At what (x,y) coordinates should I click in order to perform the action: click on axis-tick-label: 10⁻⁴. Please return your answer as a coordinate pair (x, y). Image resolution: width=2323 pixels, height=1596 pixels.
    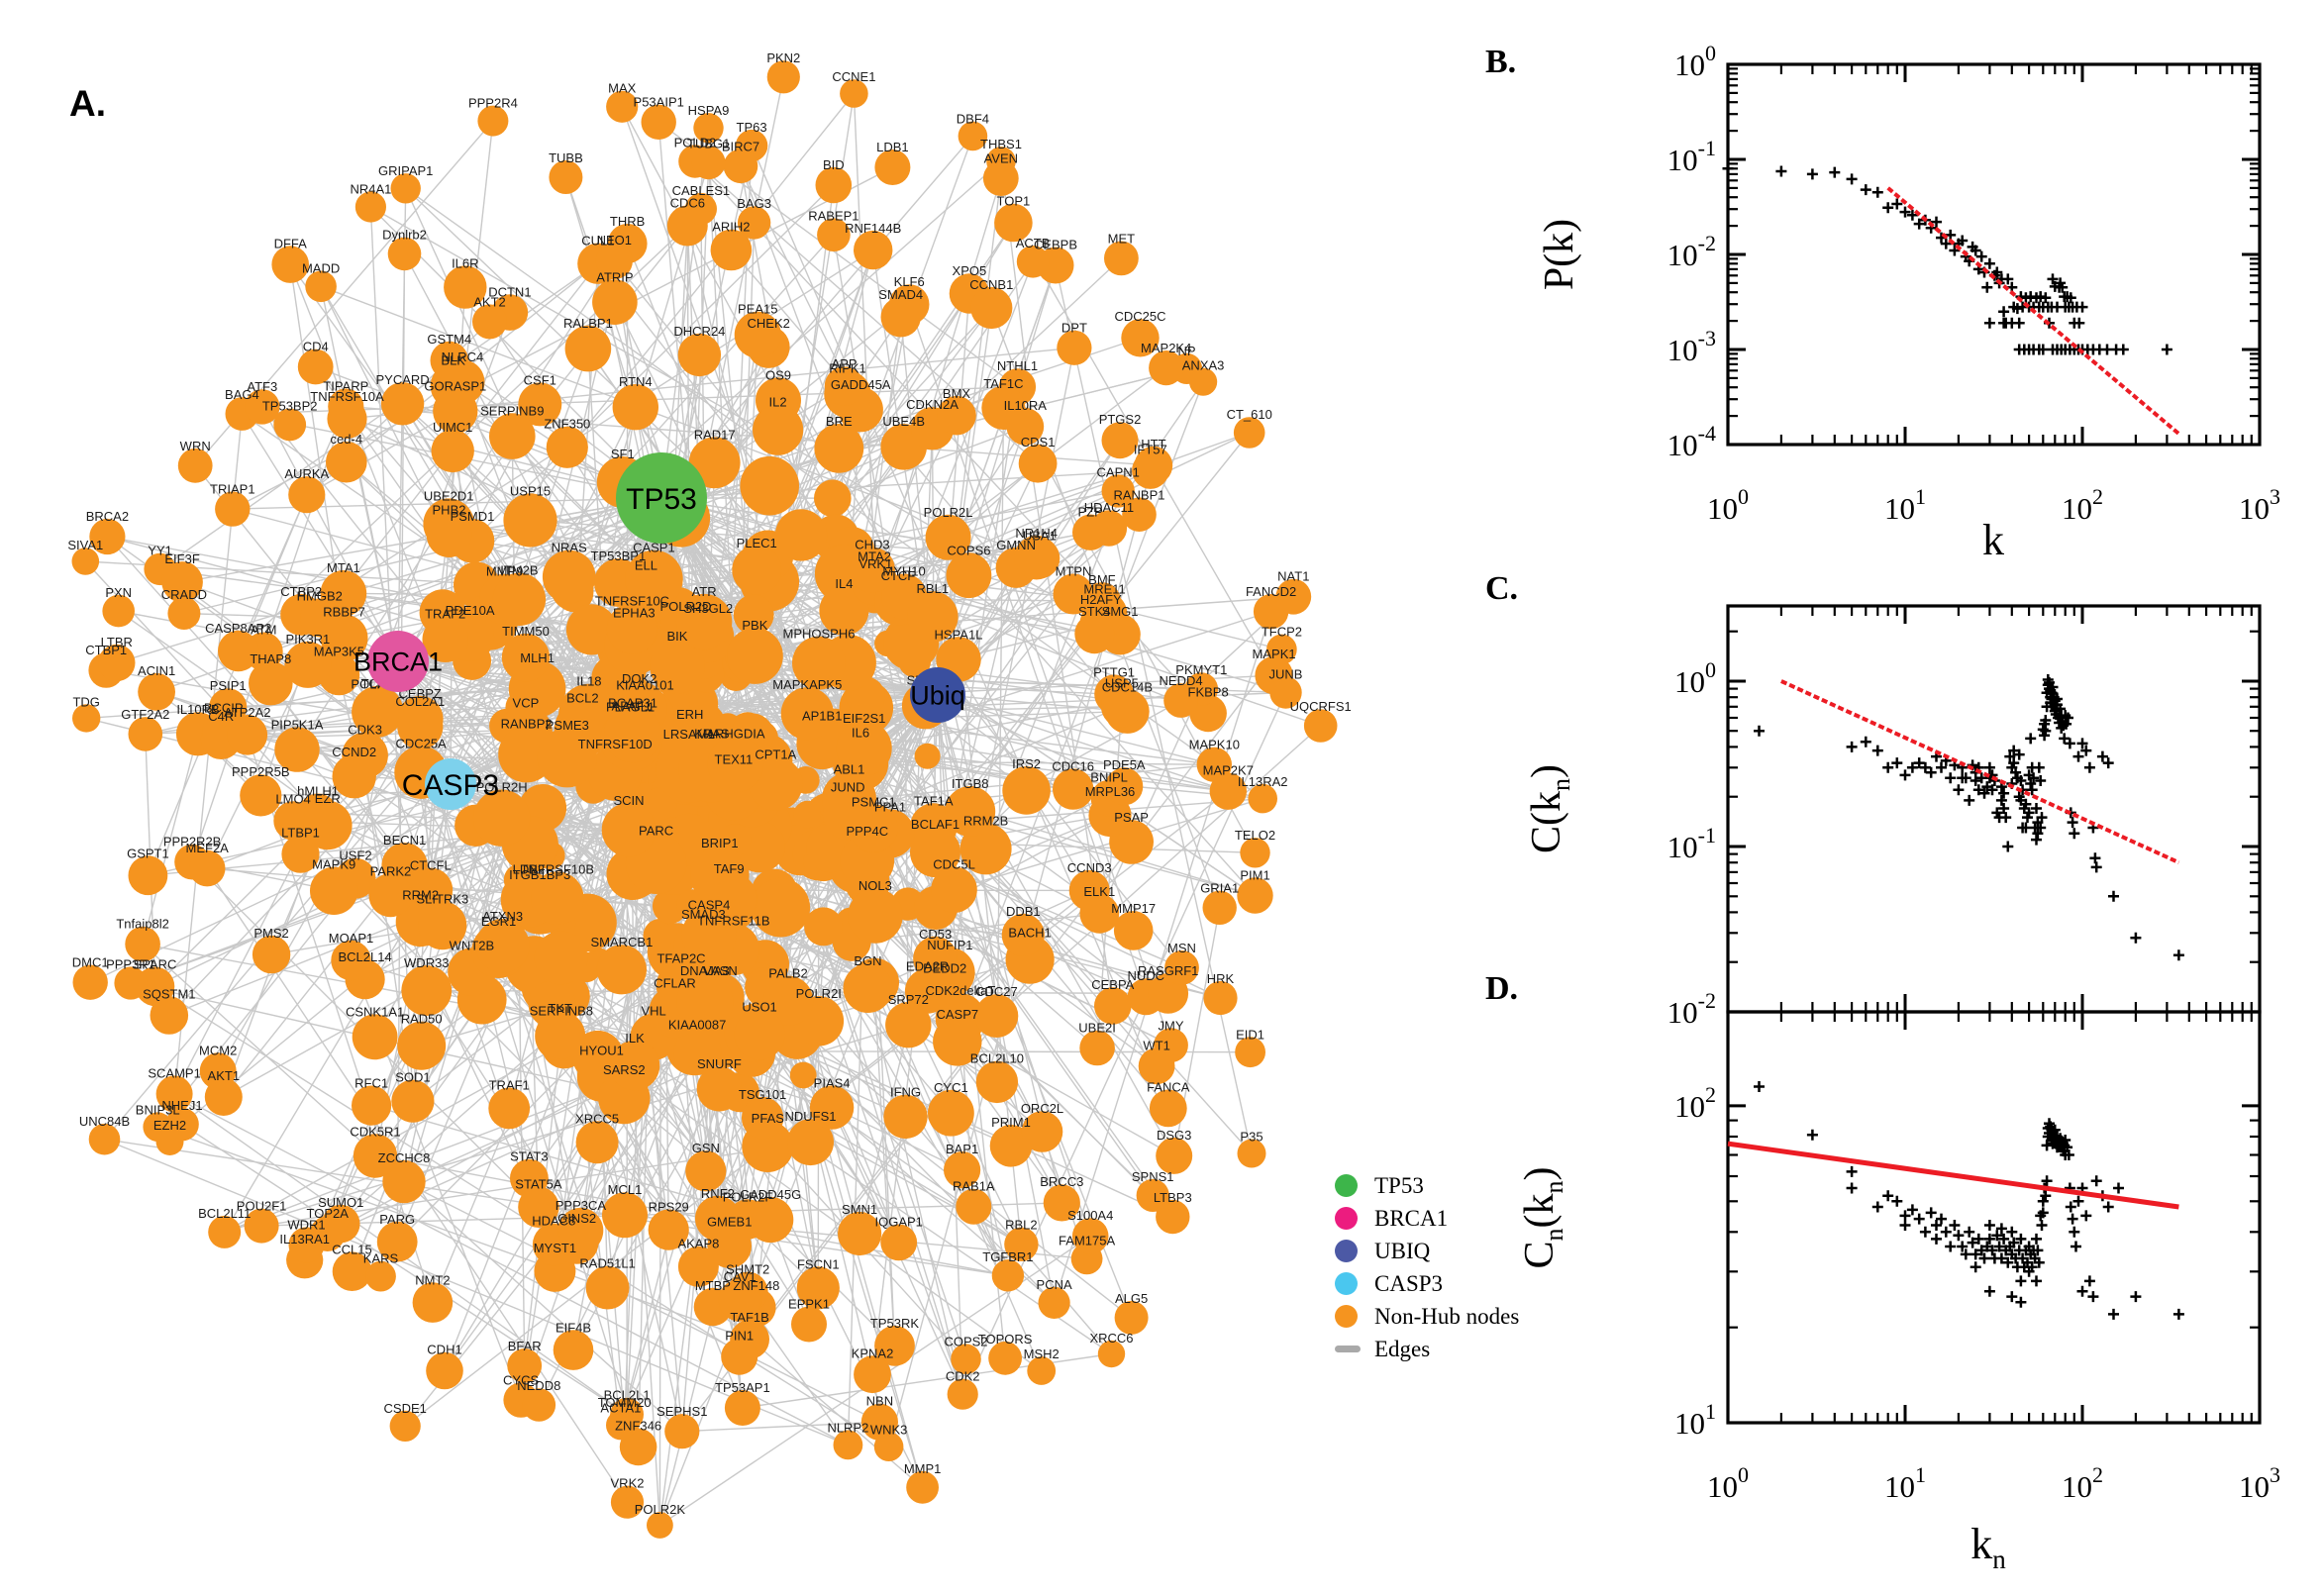
    Looking at the image, I should click on (1692, 441).